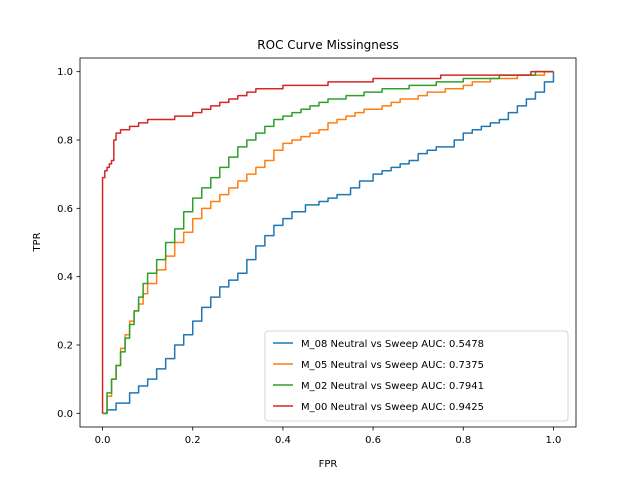 The height and width of the screenshot is (480, 640). What do you see at coordinates (68, 243) in the screenshot?
I see `y-axis-ticks: 0.0 0.2 0.4 0.6 0.8 1.0` at bounding box center [68, 243].